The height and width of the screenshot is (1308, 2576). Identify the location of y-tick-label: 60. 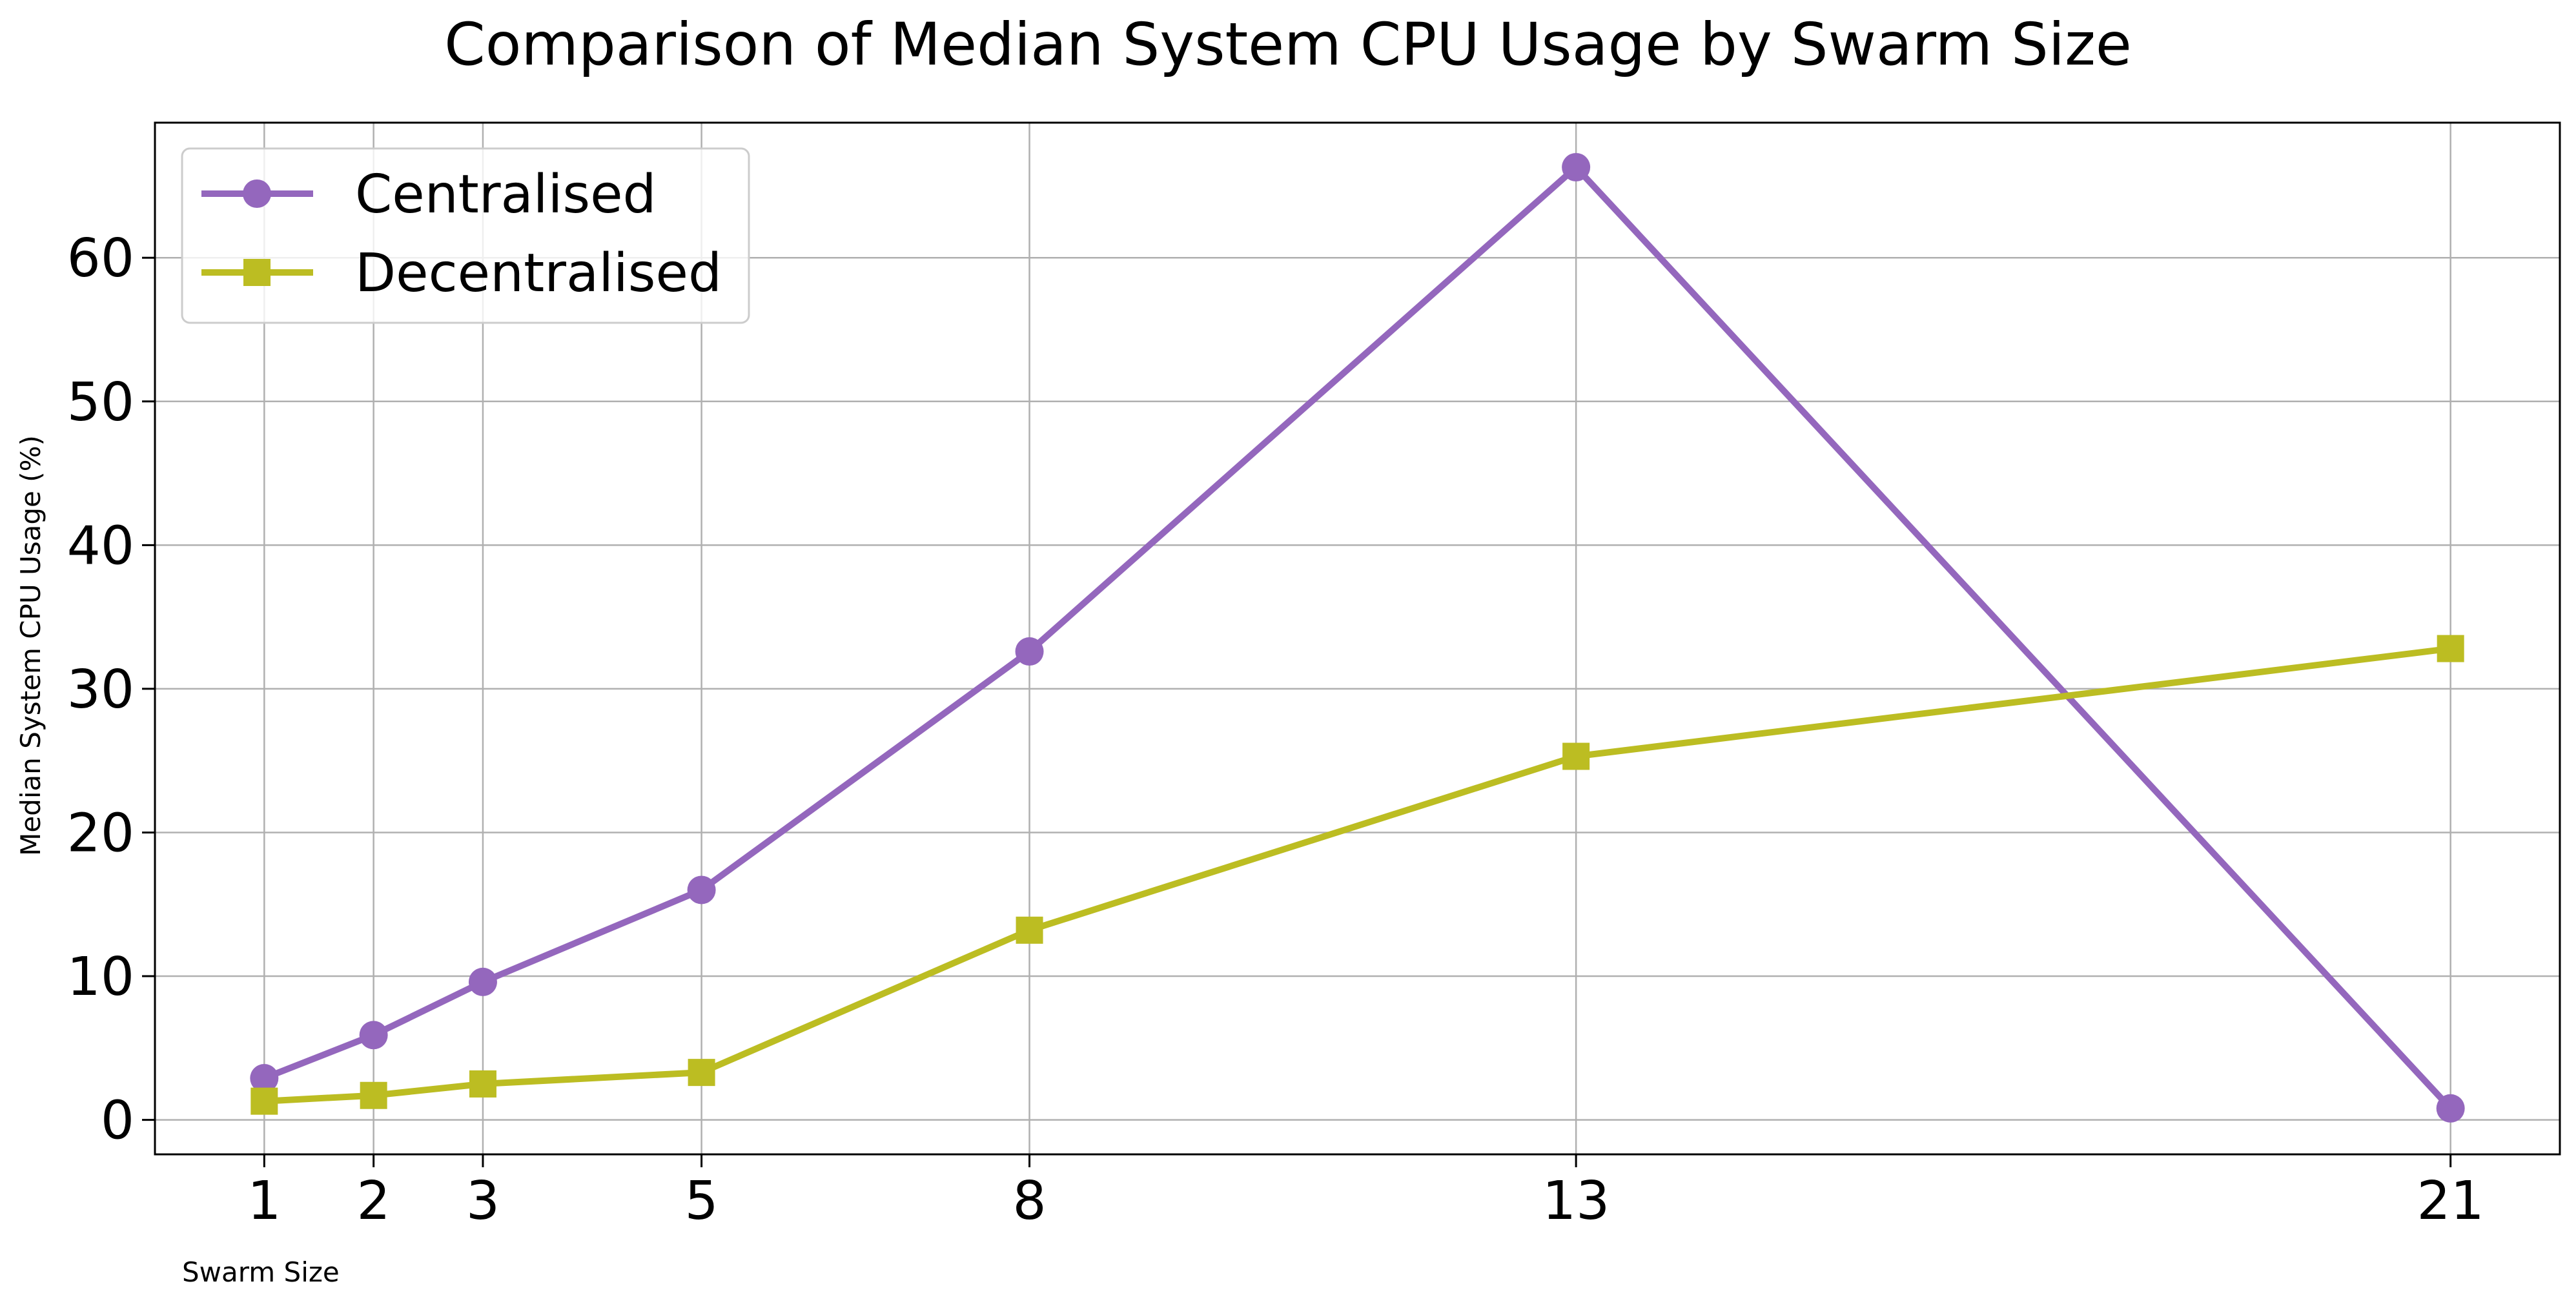
(100, 258).